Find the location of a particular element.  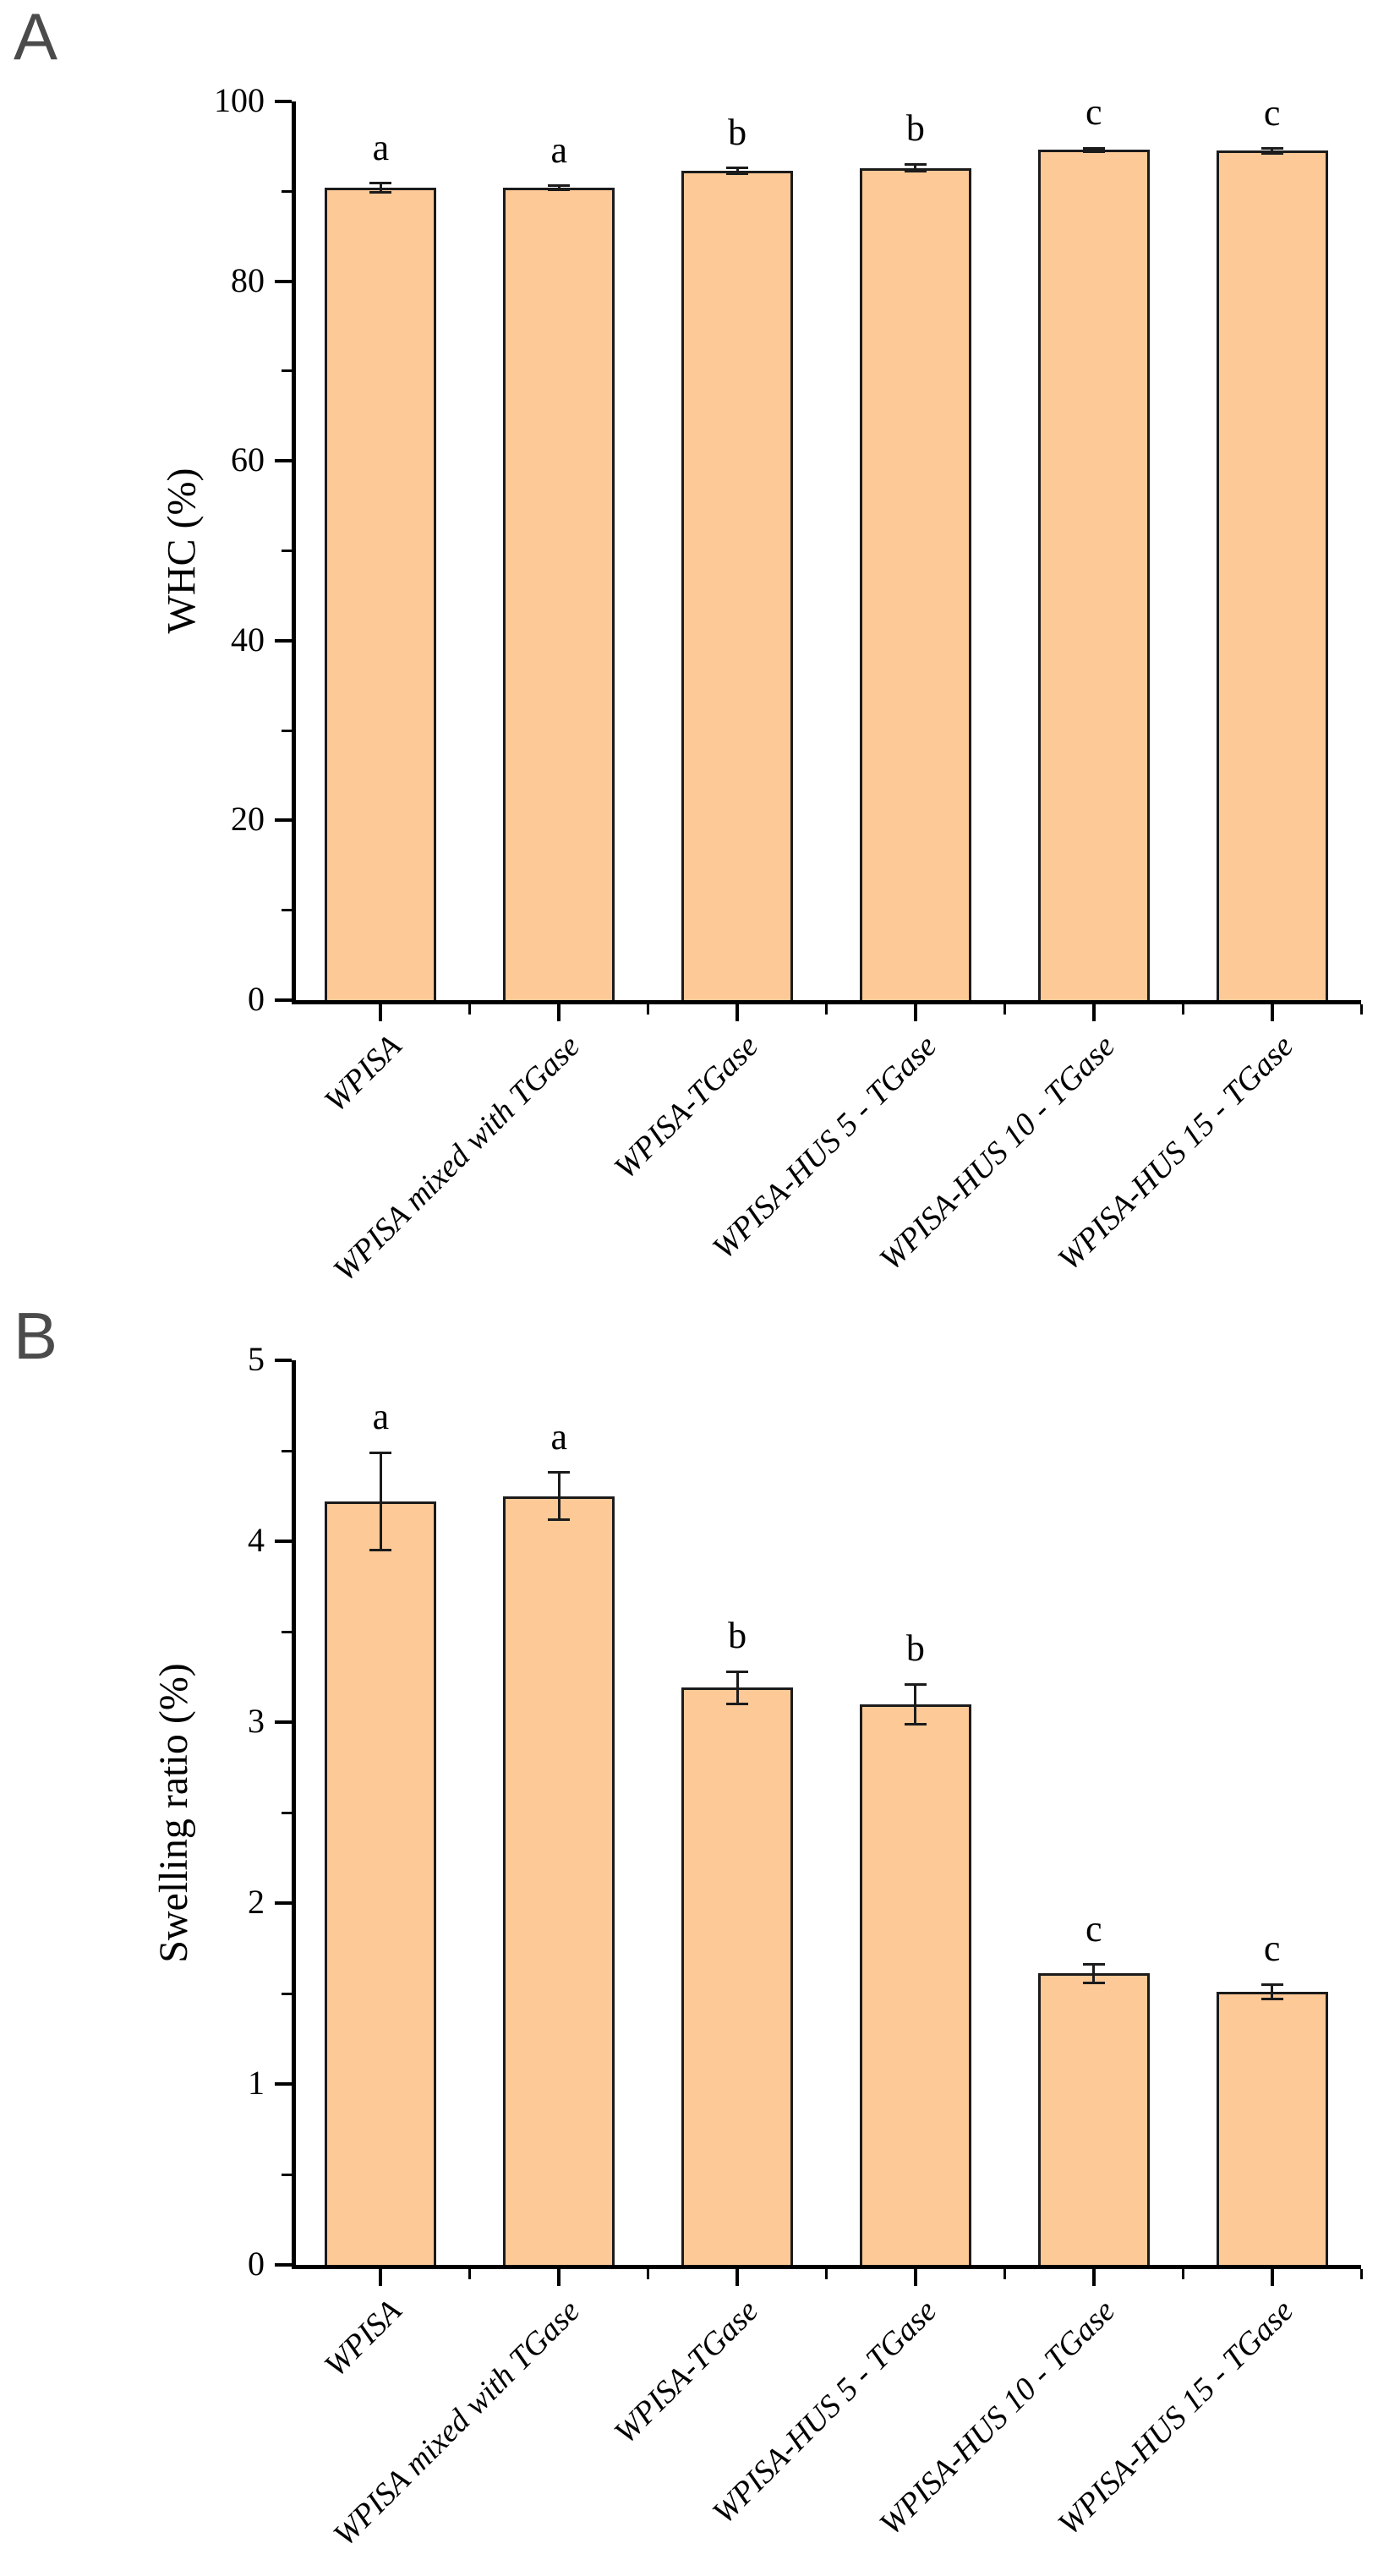

y-tick-label: 80 is located at coordinates (248, 279).